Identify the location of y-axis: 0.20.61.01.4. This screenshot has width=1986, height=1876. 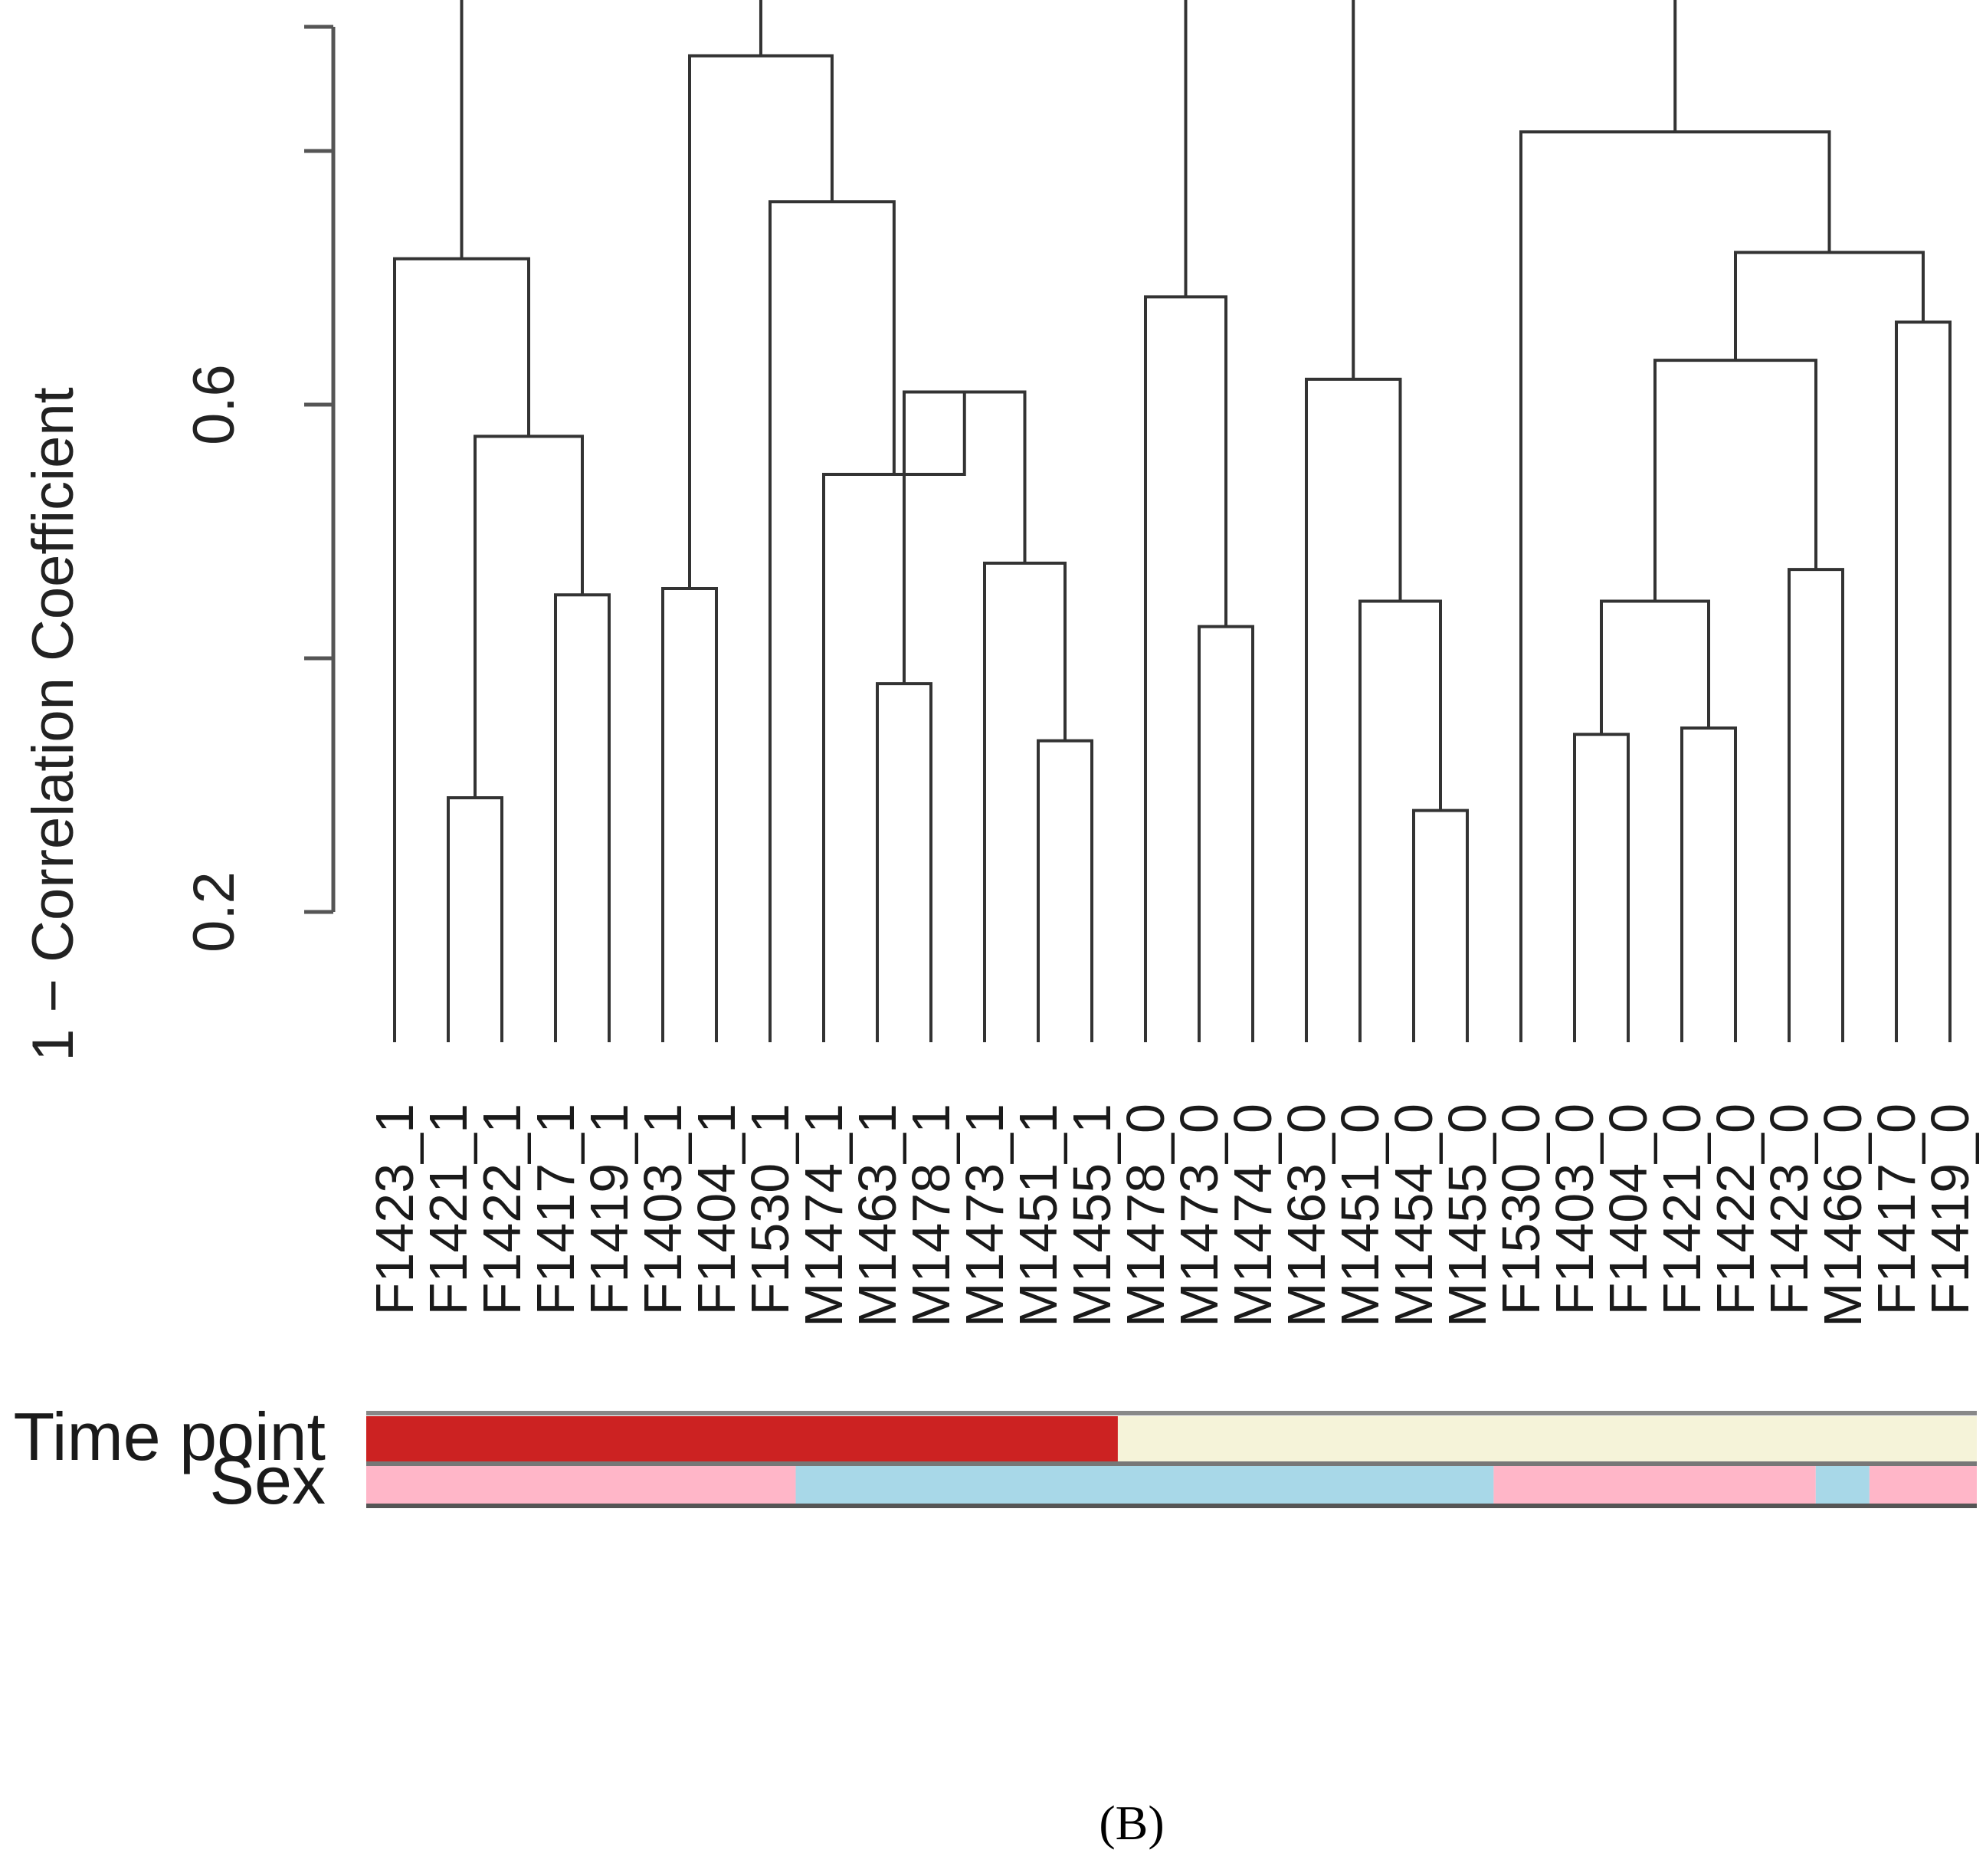
(259, 489).